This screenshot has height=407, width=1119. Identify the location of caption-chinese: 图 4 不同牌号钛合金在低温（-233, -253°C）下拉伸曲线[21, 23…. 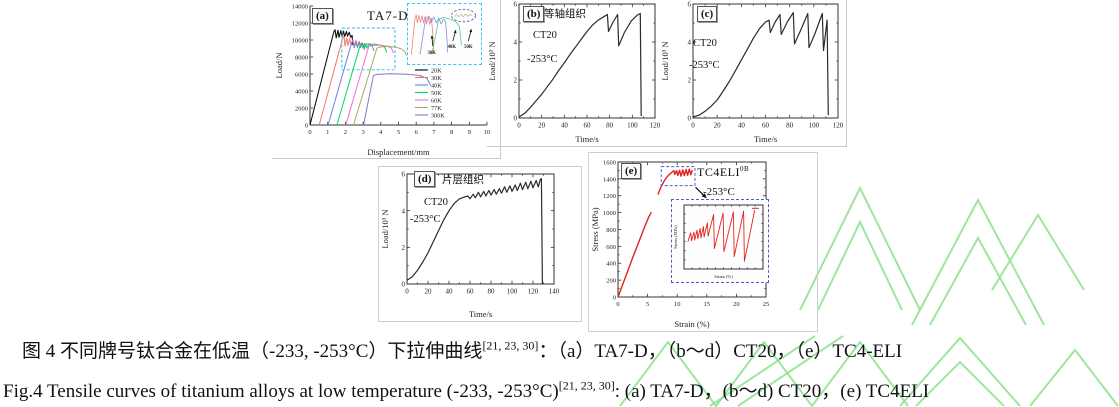
(462, 349).